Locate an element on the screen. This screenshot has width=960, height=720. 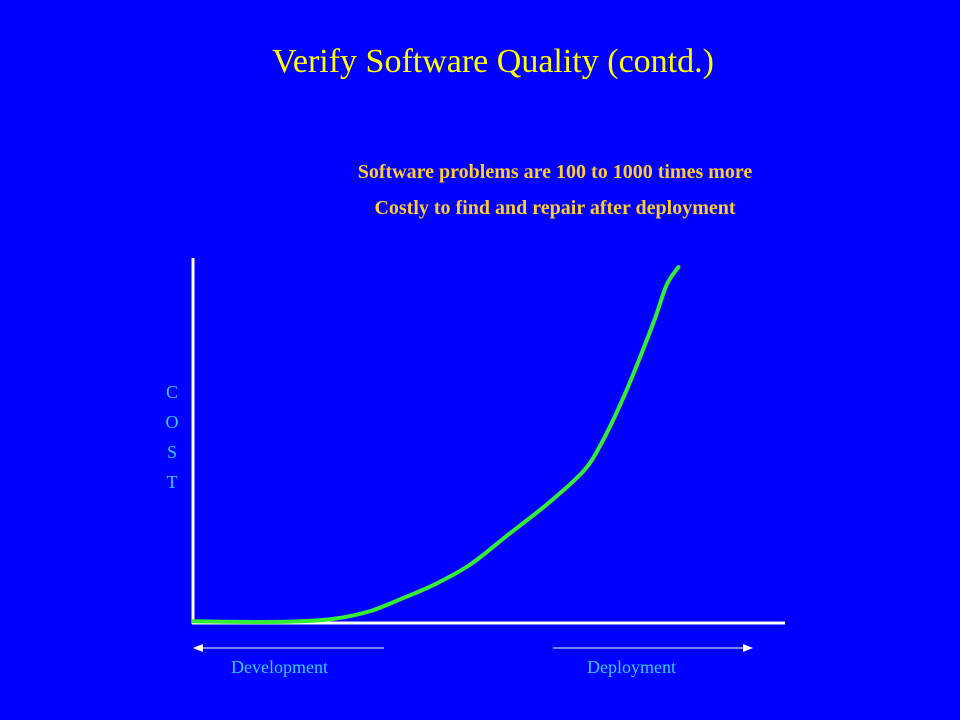
deployment-label: Deployment is located at coordinates (631, 667).